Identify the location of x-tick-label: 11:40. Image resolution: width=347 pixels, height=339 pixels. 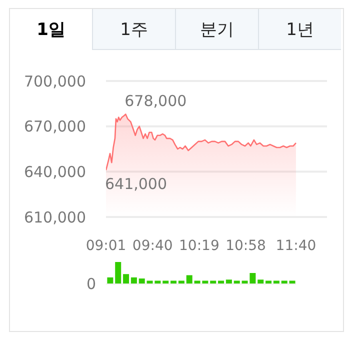
(296, 246).